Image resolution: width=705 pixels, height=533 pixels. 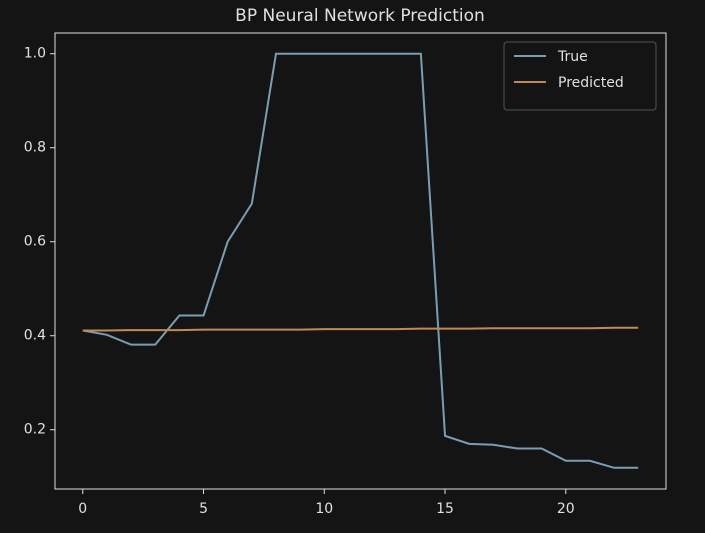 What do you see at coordinates (35, 242) in the screenshot?
I see `y-tick-label: 0.6` at bounding box center [35, 242].